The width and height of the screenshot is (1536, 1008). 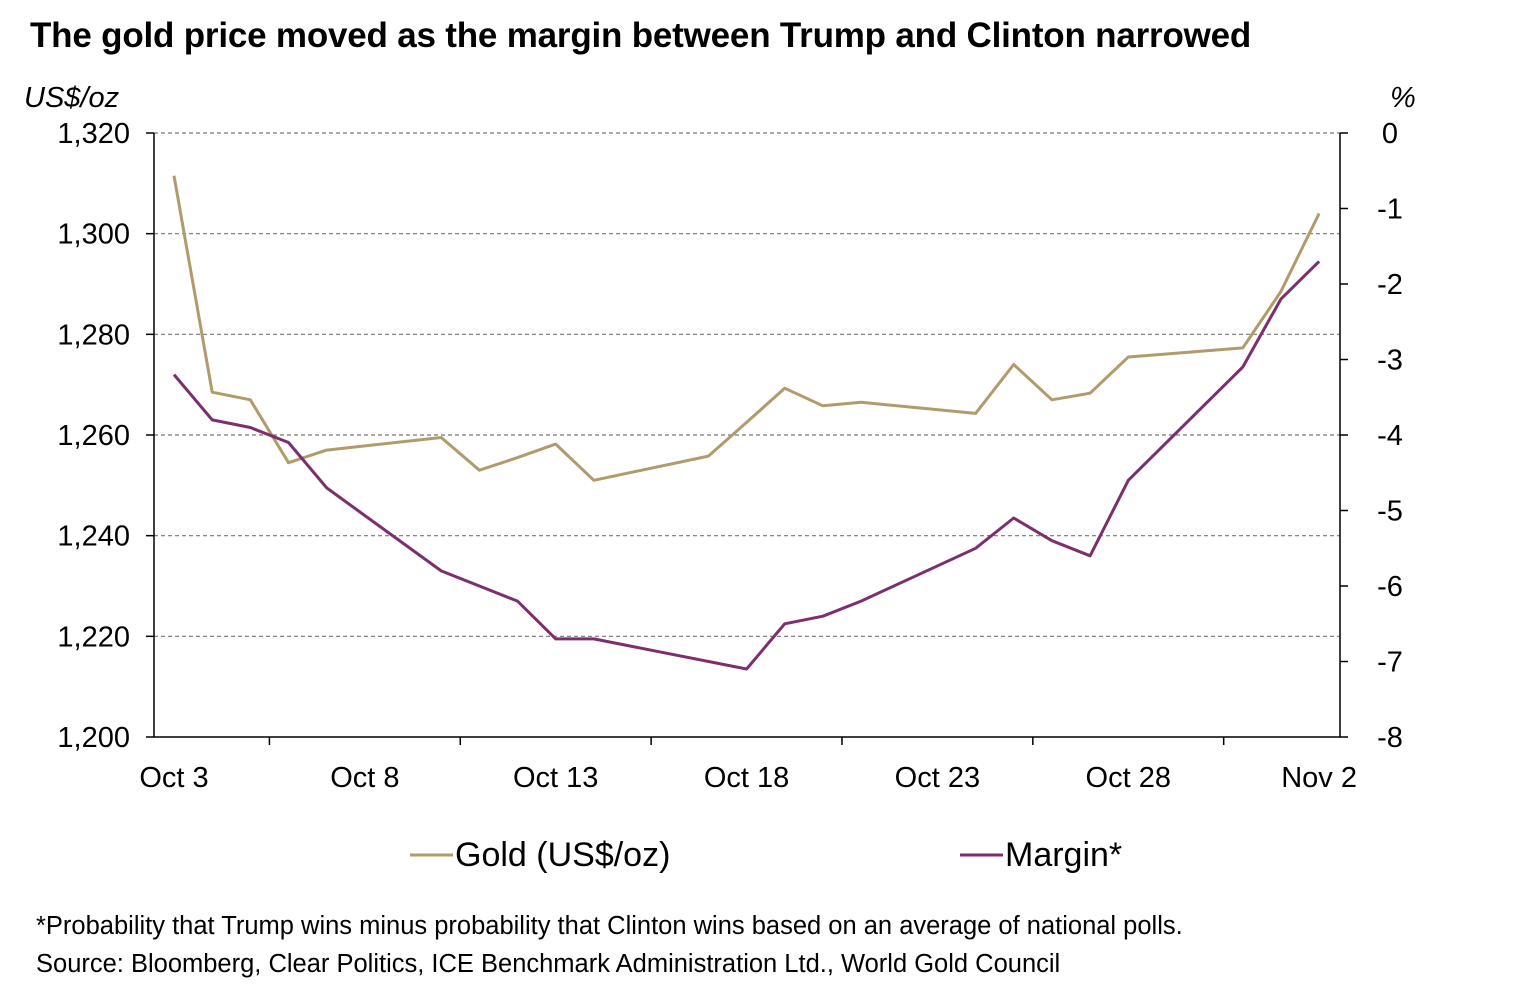 What do you see at coordinates (93, 738) in the screenshot?
I see `left-tick-label: 1,200` at bounding box center [93, 738].